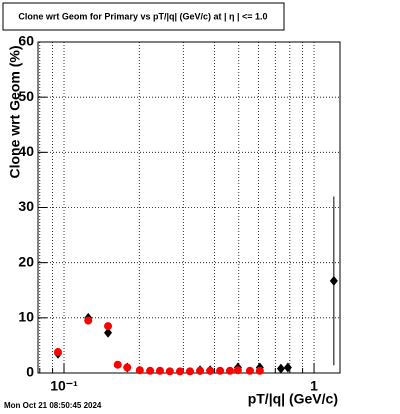  I want to click on y-tick-label: 30, so click(26, 206).